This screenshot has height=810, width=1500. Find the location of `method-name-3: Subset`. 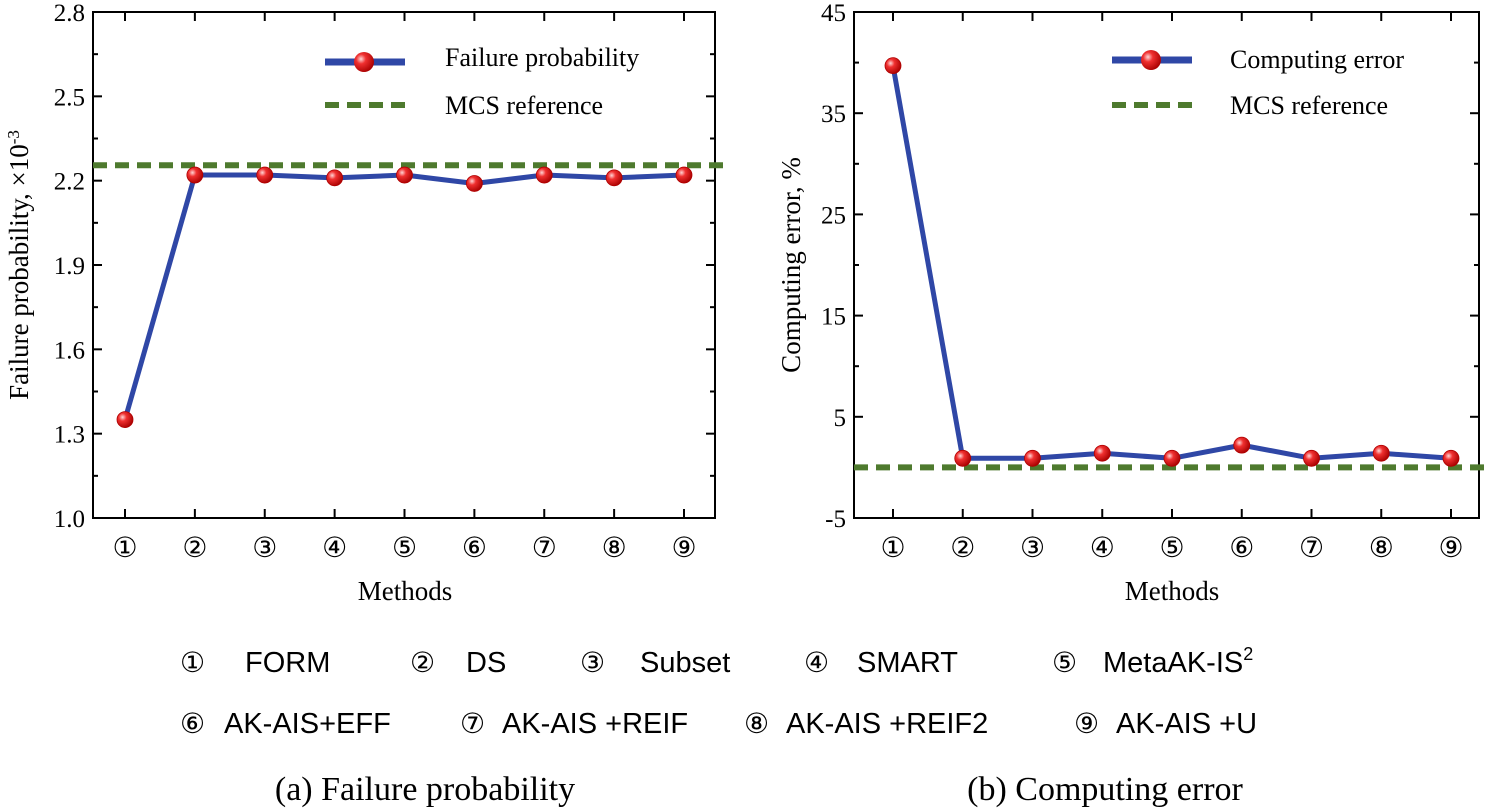

method-name-3: Subset is located at coordinates (685, 663).